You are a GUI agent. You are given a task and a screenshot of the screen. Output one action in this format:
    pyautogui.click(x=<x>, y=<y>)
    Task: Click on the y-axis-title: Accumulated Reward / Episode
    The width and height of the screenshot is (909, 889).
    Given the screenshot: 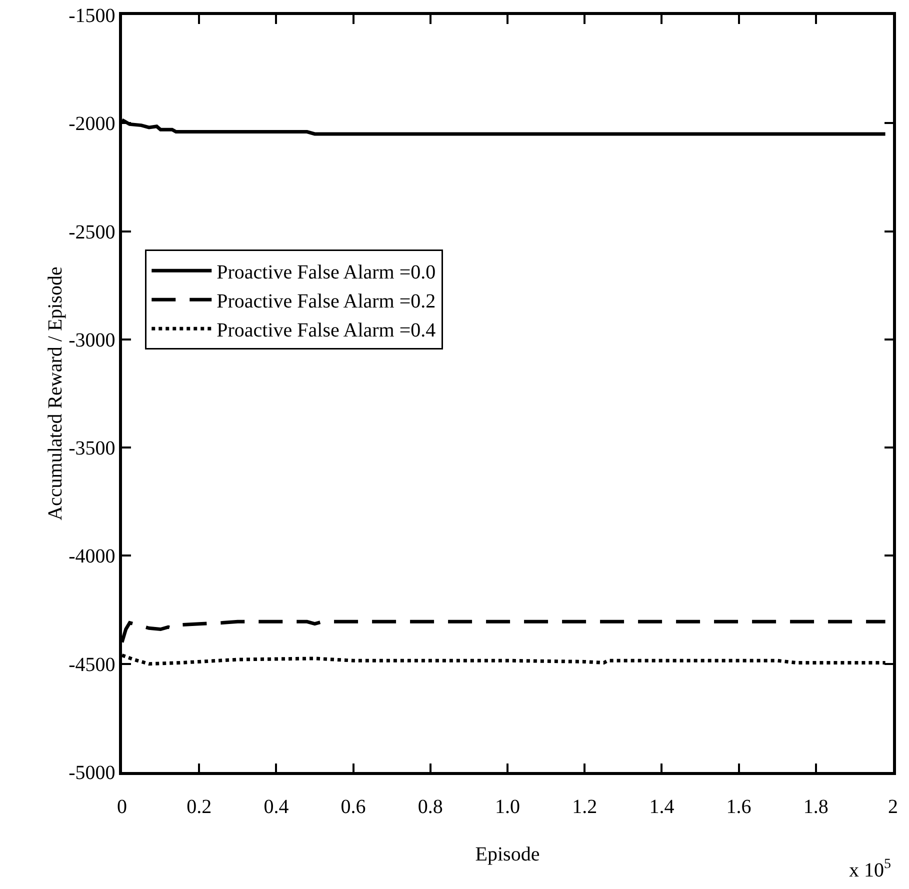 What is the action you would take?
    pyautogui.click(x=55, y=393)
    